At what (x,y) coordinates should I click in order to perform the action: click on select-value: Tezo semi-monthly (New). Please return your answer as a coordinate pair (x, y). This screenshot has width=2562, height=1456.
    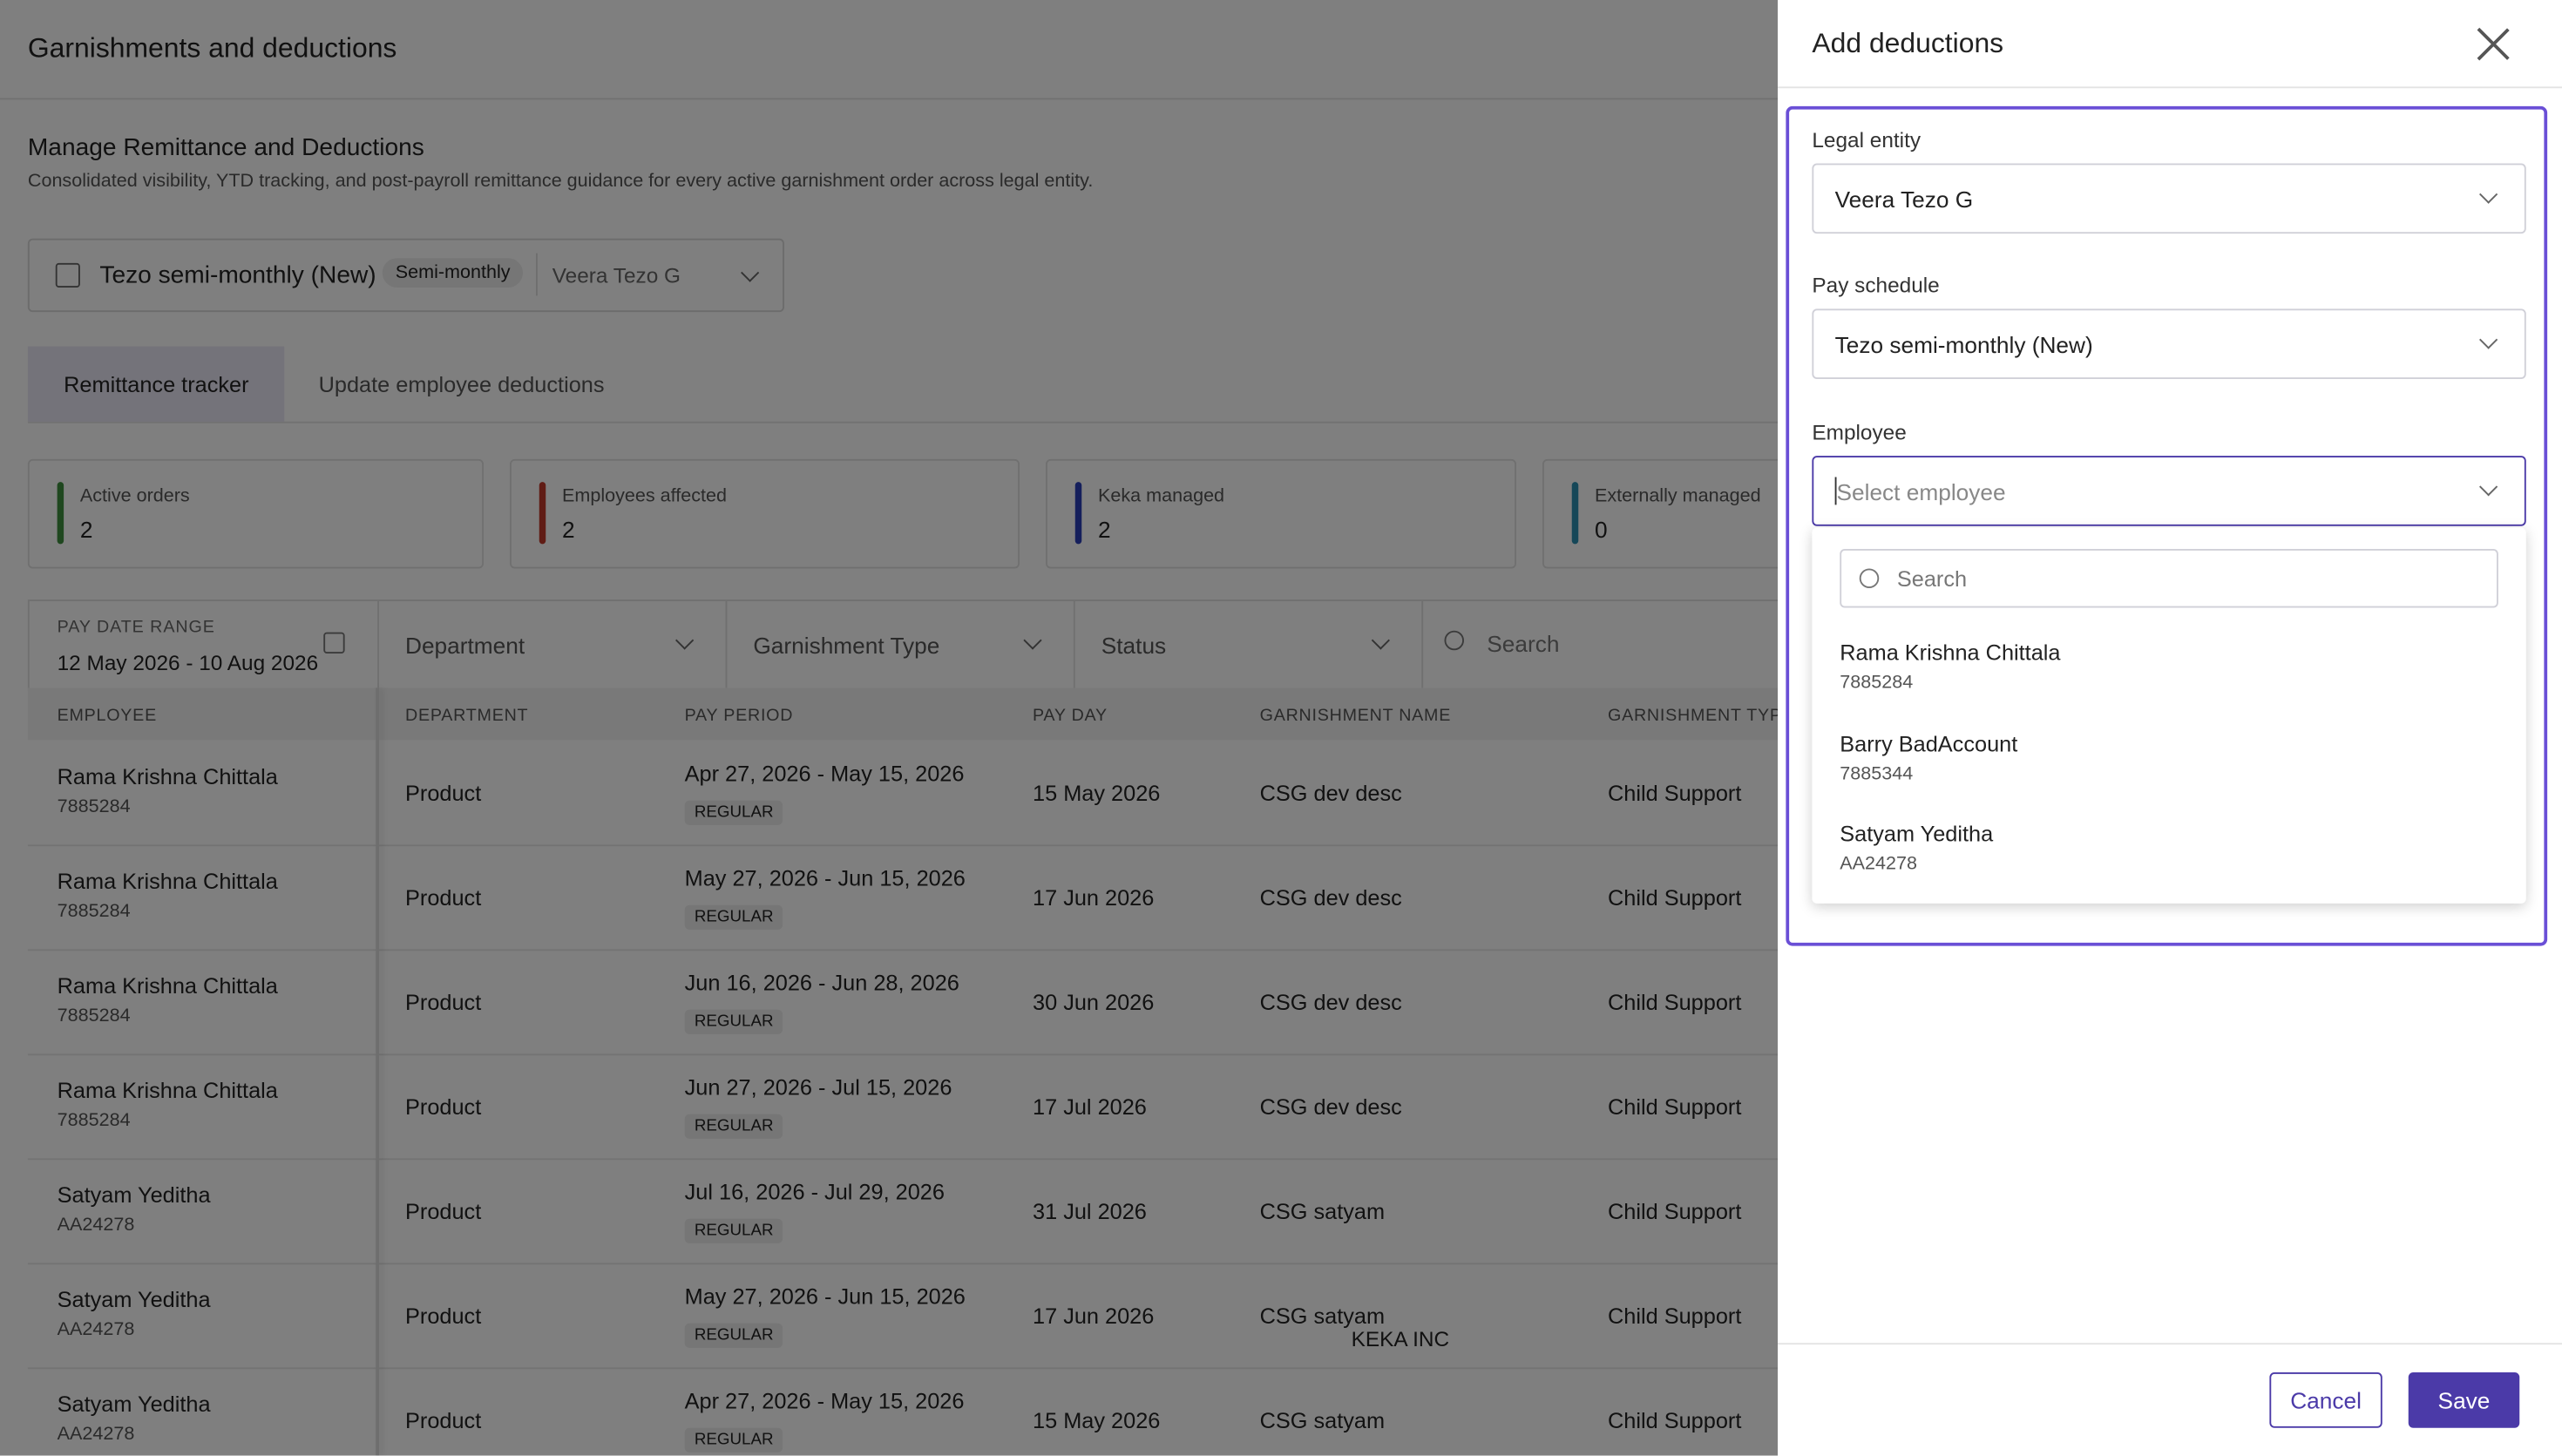
    Looking at the image, I should click on (1963, 344).